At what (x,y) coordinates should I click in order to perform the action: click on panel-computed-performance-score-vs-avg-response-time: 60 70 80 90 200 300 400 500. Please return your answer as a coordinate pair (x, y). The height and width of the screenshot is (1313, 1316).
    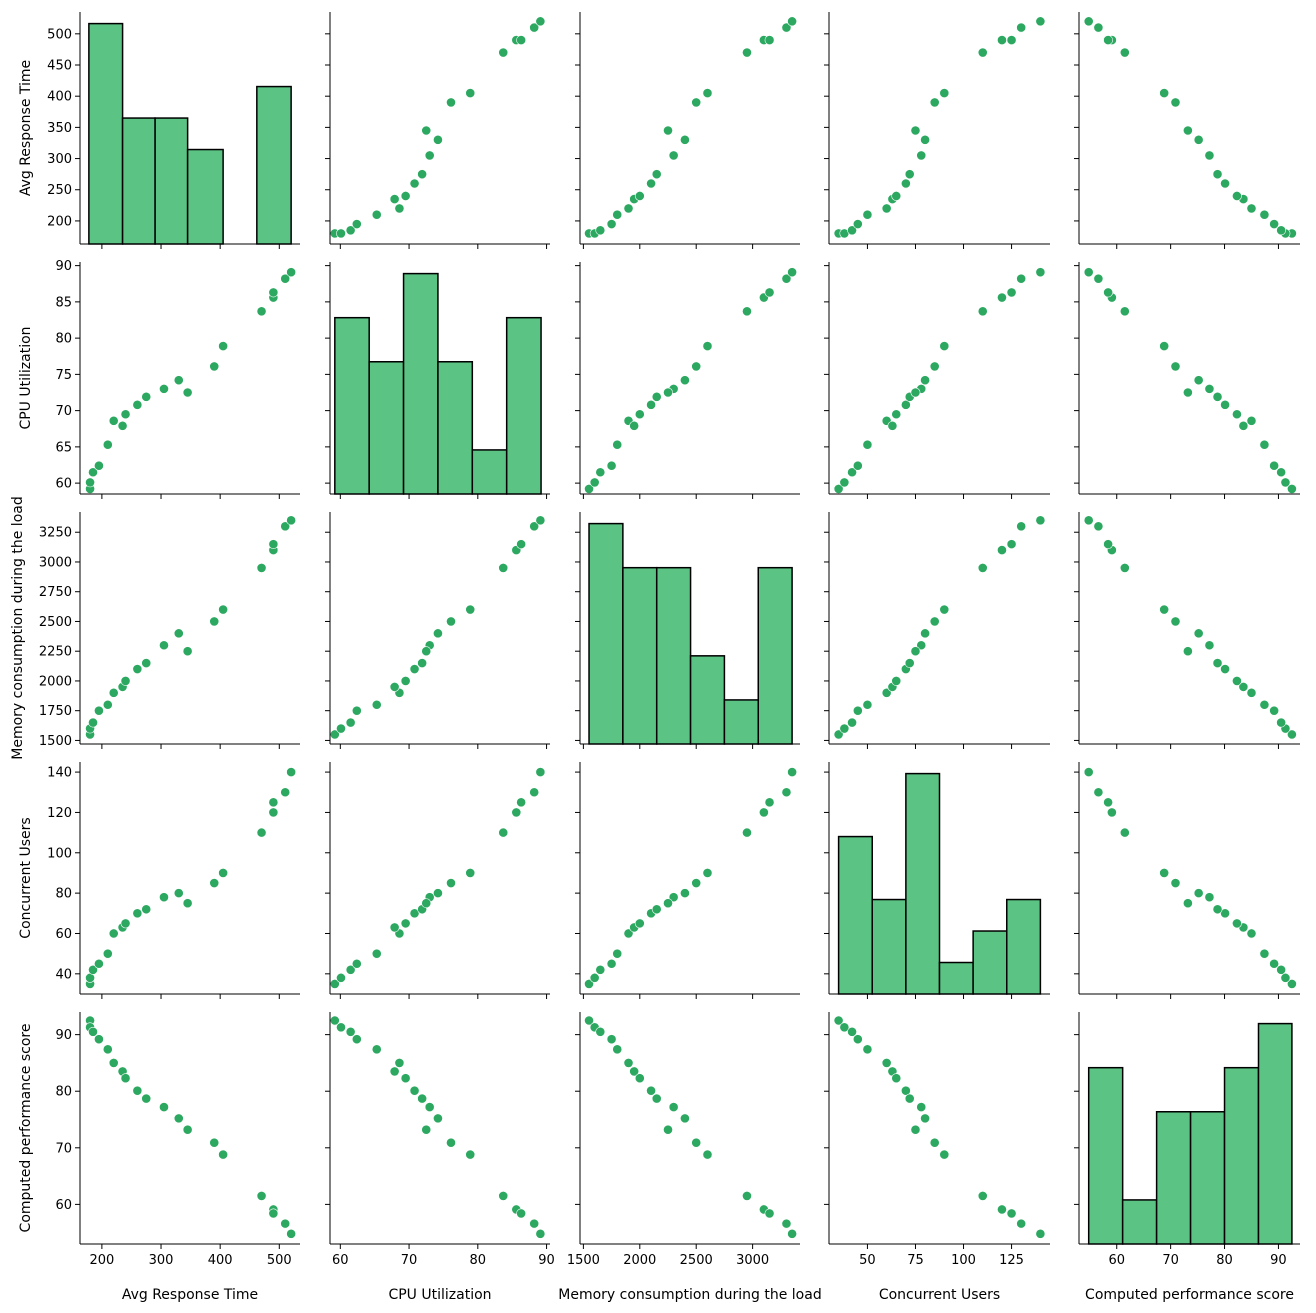
    Looking at the image, I should click on (177, 1140).